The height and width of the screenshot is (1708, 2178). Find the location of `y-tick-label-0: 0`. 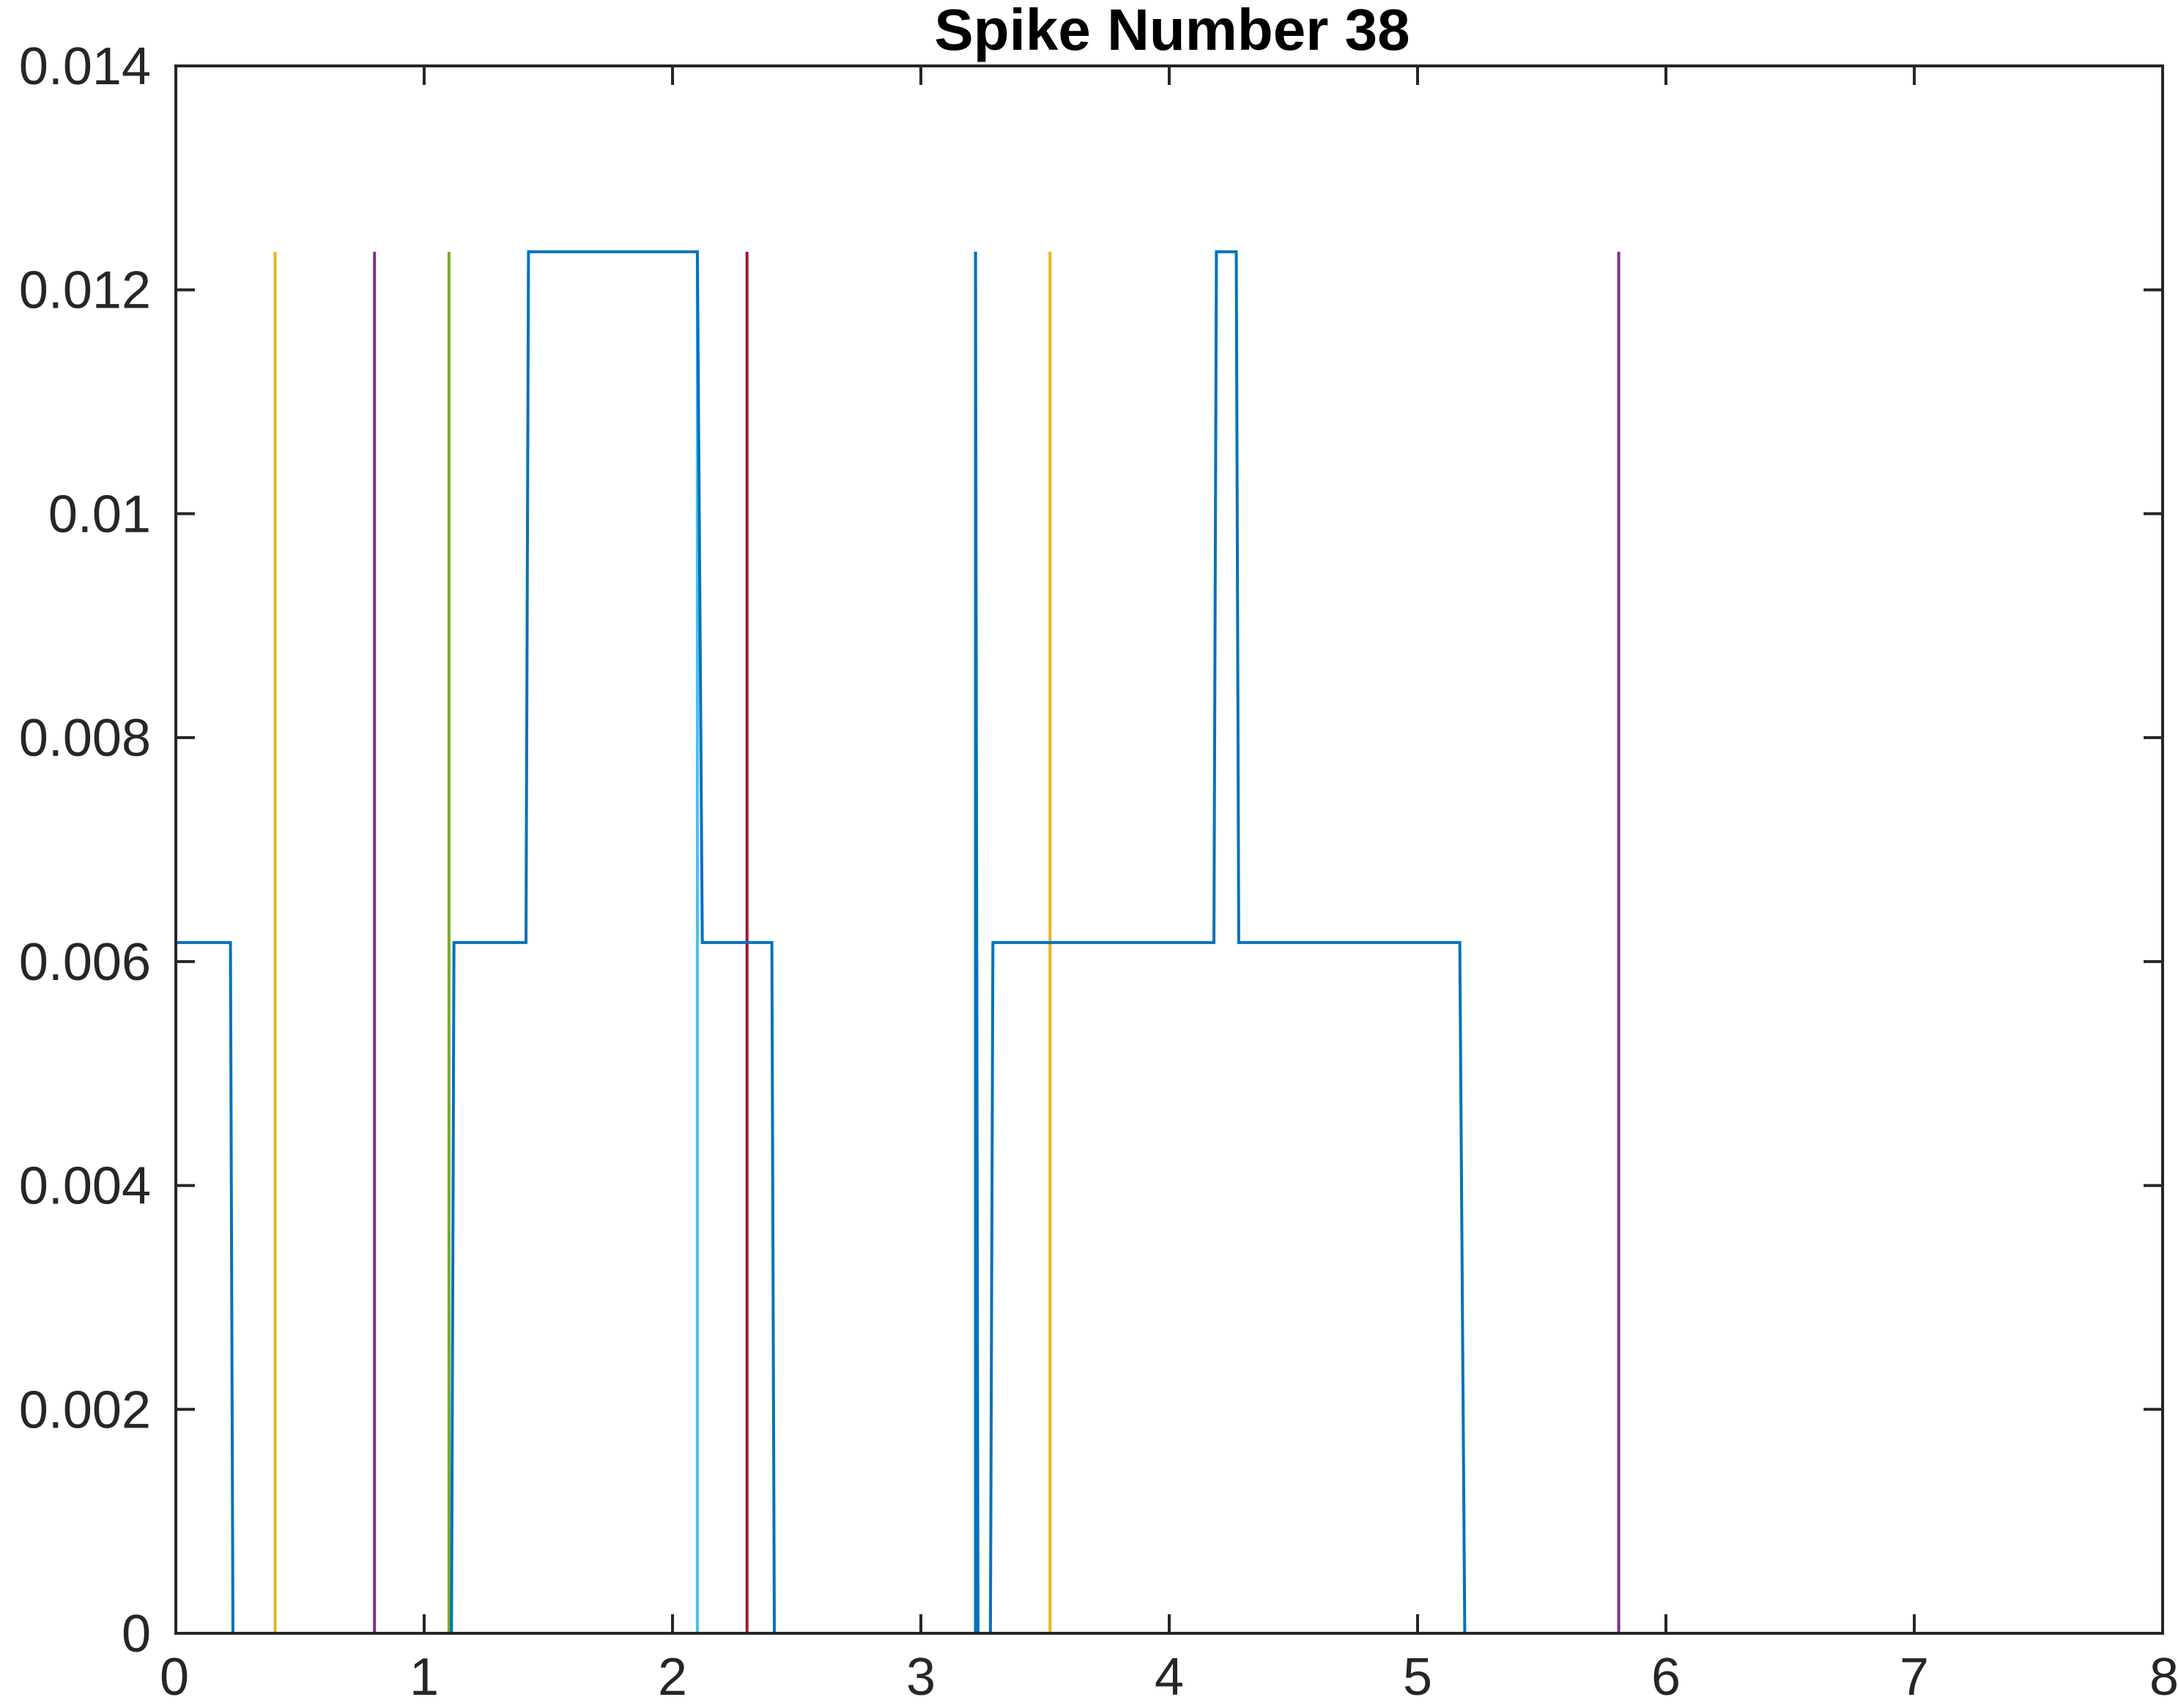

y-tick-label-0: 0 is located at coordinates (136, 1634).